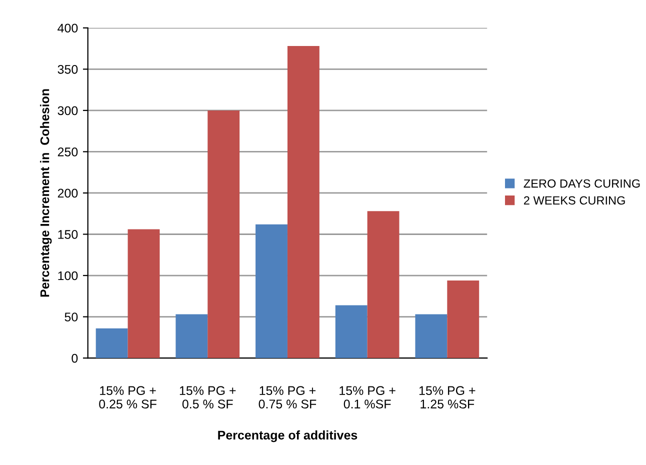  I want to click on y-axis-title: Percentage Increment in Cohesion, so click(46, 193).